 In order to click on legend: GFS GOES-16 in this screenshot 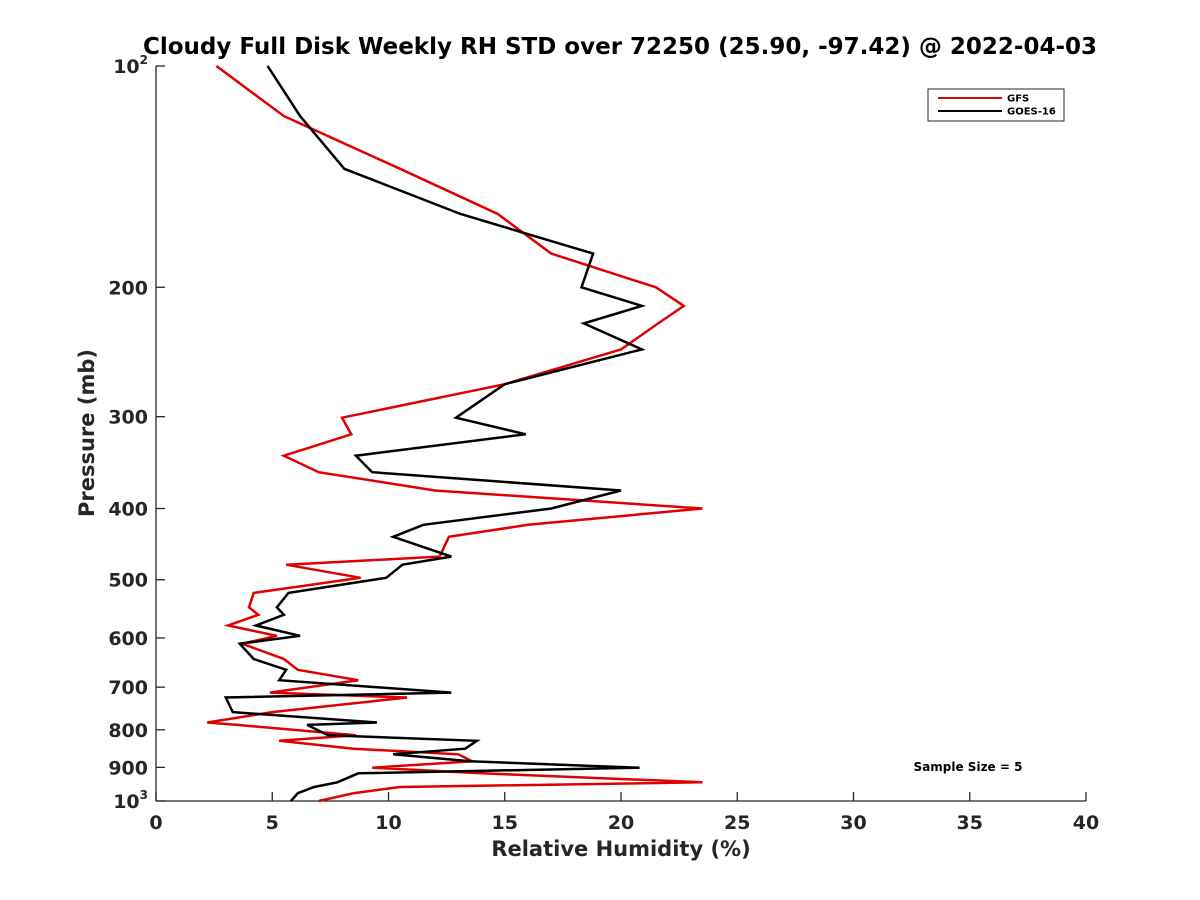, I will do `click(996, 105)`.